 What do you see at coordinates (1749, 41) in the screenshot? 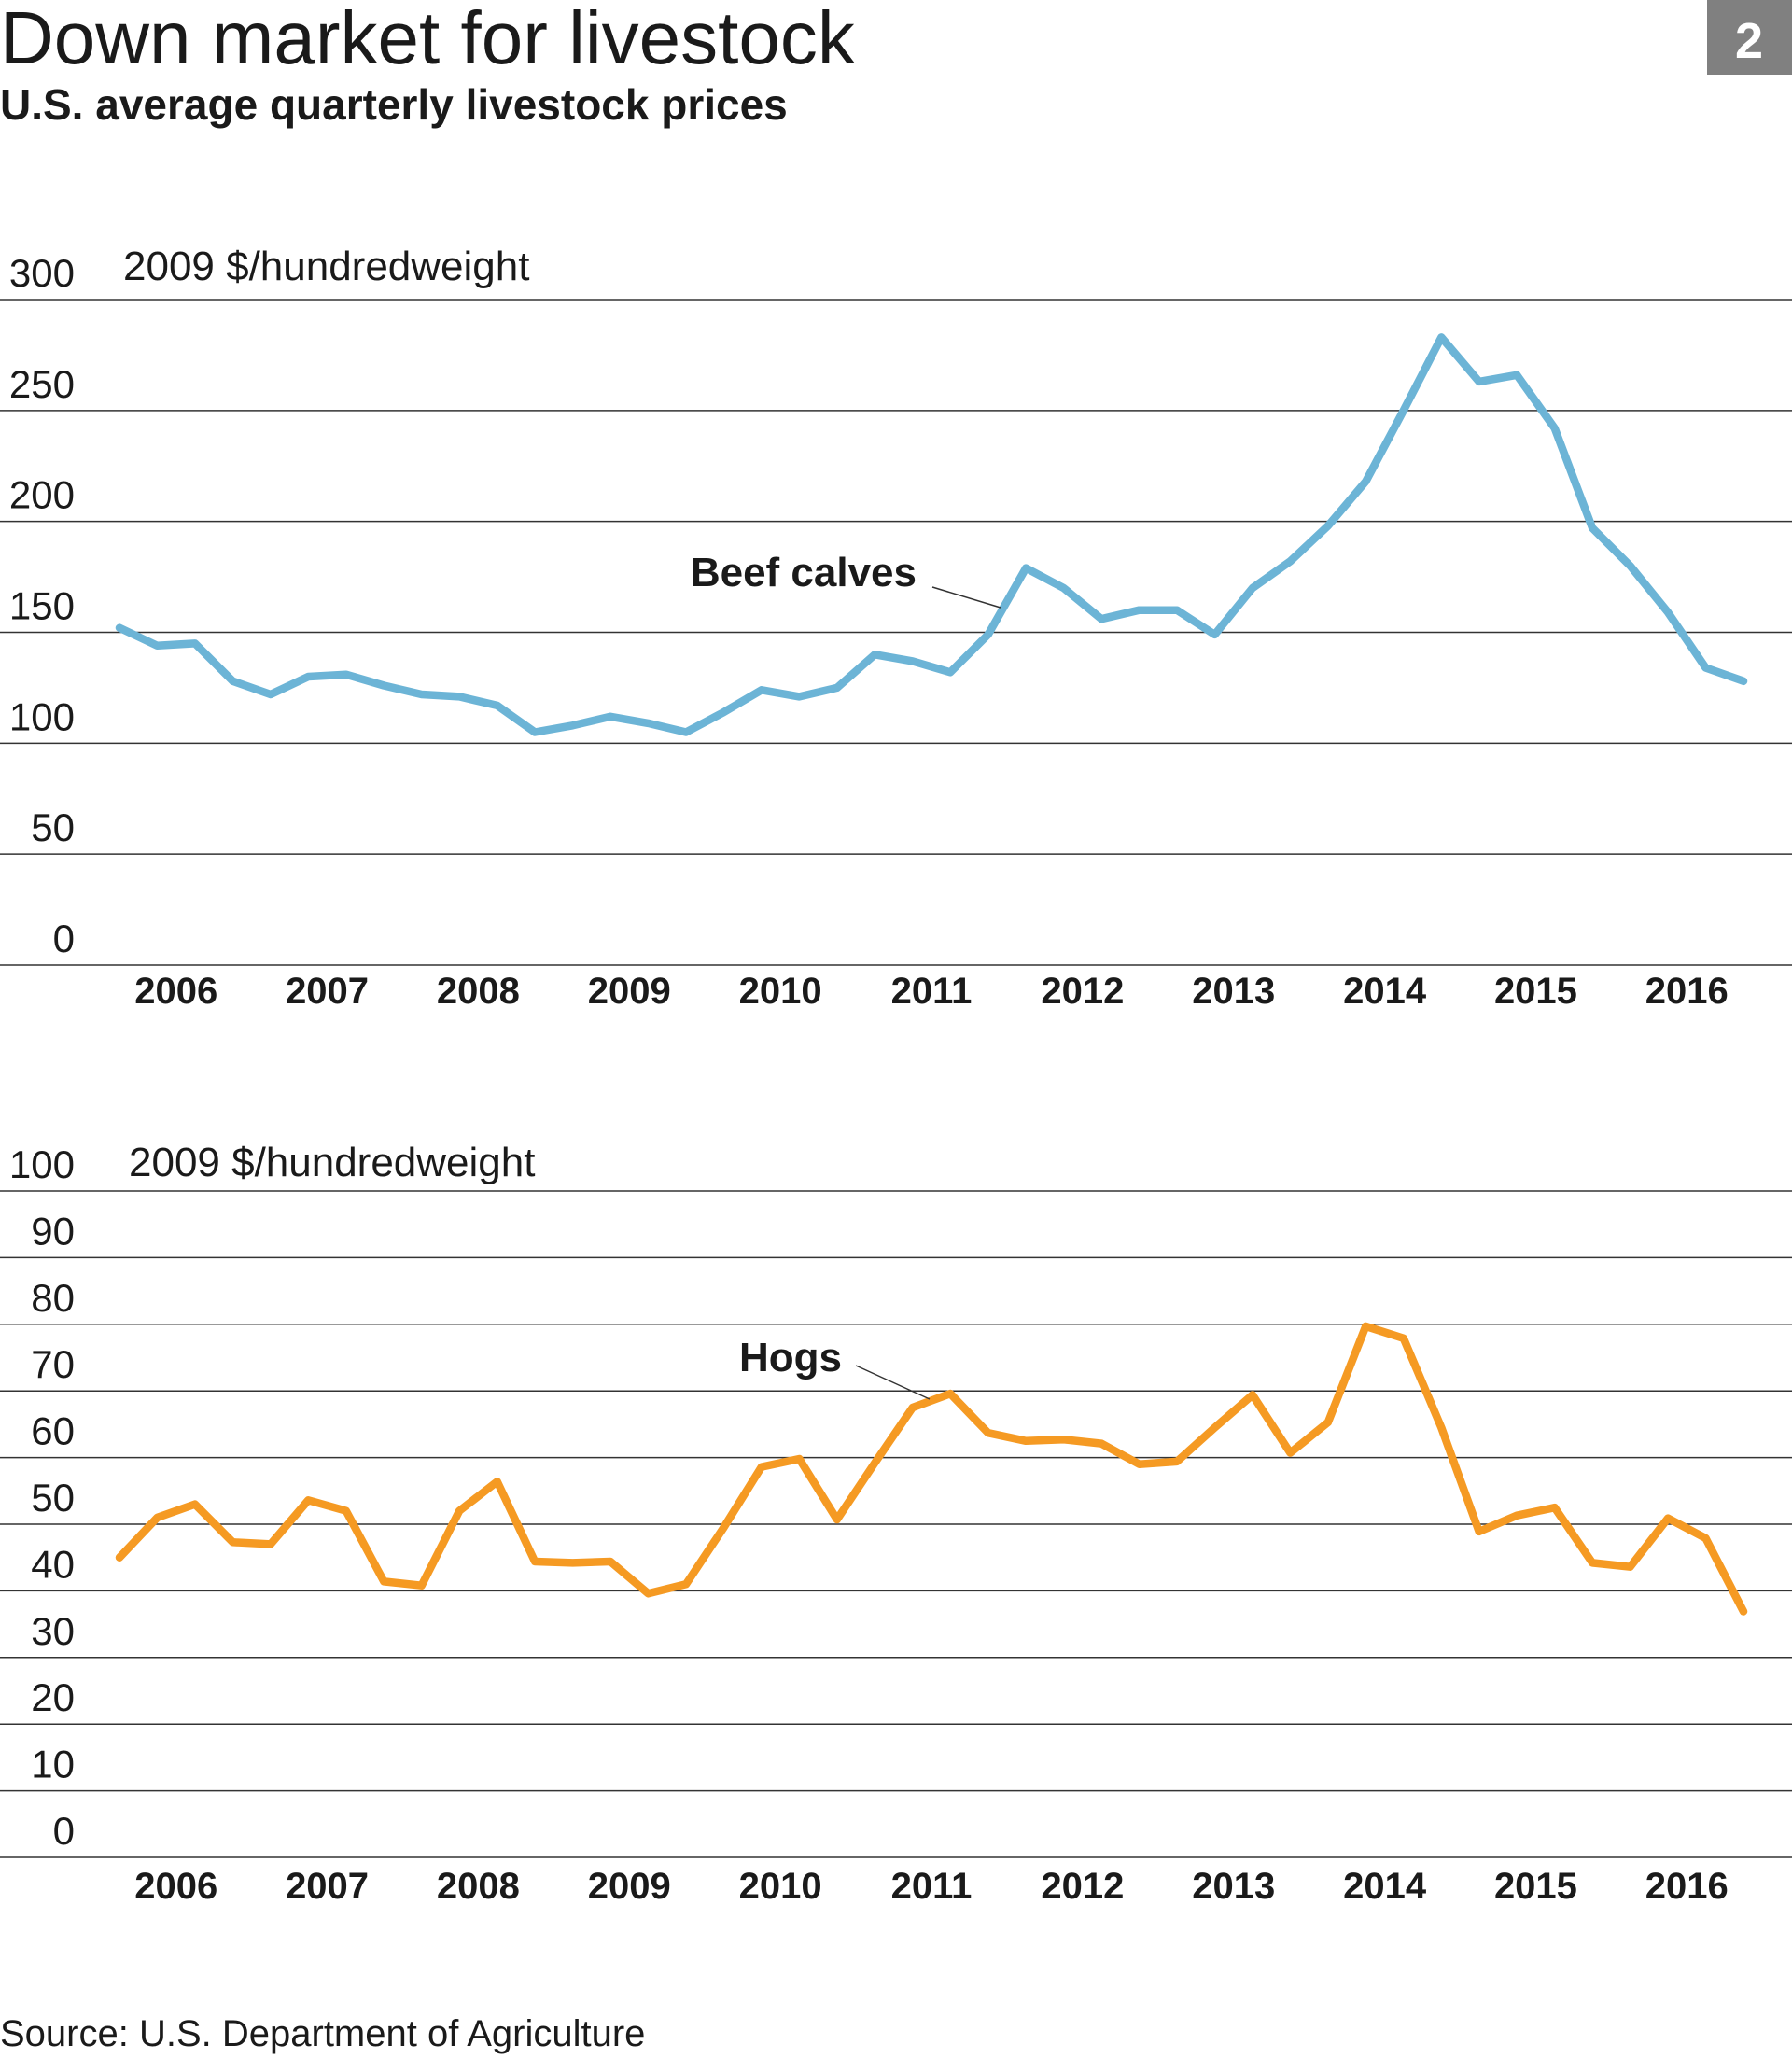
I see `badge: 2` at bounding box center [1749, 41].